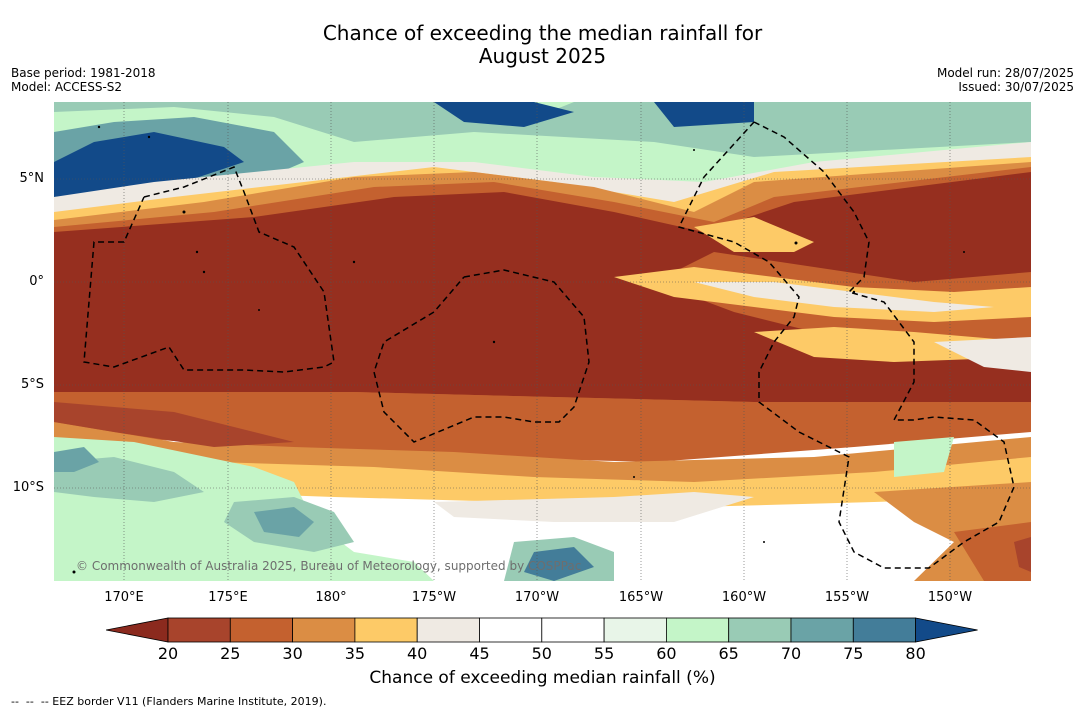 This screenshot has width=1085, height=713. Describe the element at coordinates (666, 653) in the screenshot. I see `colorbar-tick-label: 60` at that location.